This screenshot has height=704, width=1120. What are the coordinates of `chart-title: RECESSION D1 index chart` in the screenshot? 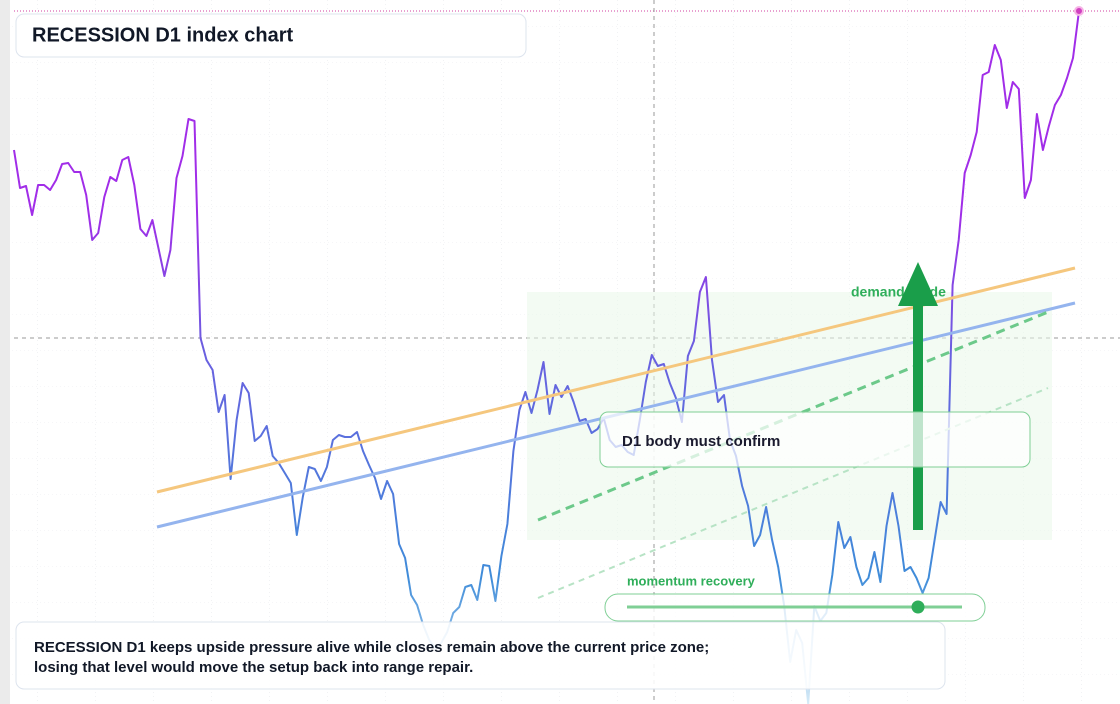 It's located at (163, 35).